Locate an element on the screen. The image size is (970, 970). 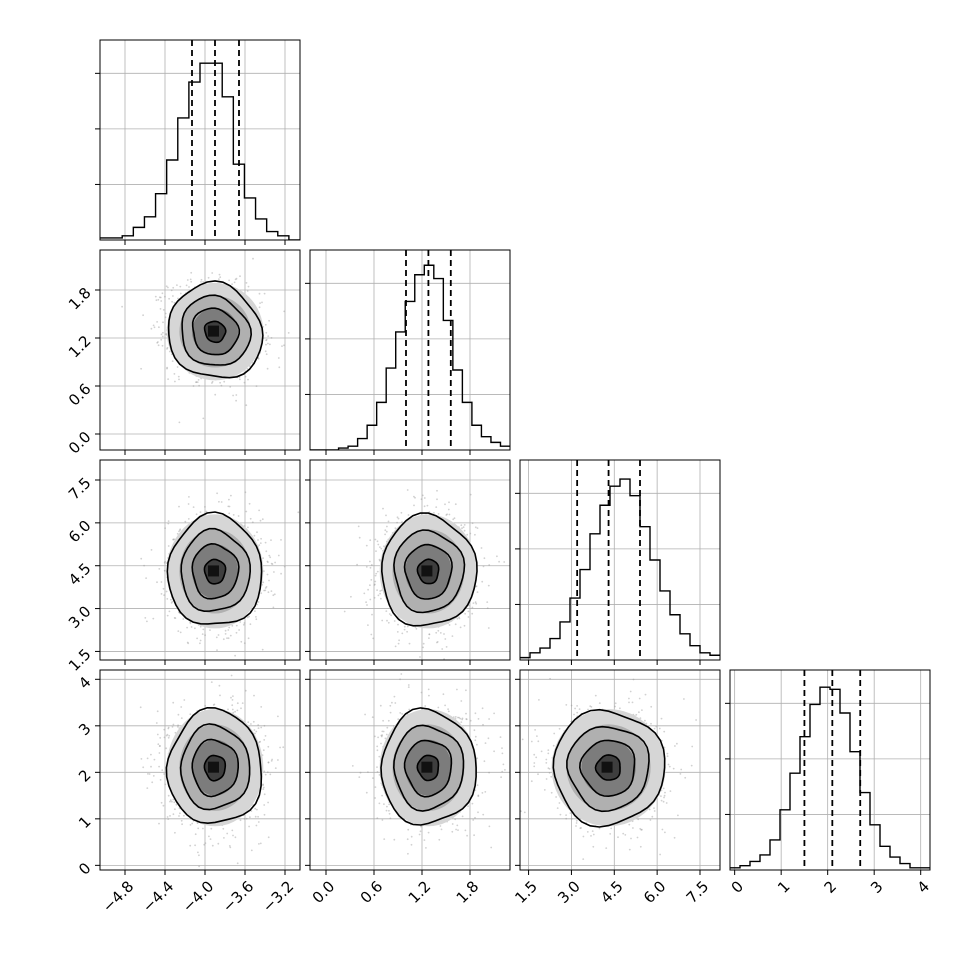
panel-frame is located at coordinates (200, 560).